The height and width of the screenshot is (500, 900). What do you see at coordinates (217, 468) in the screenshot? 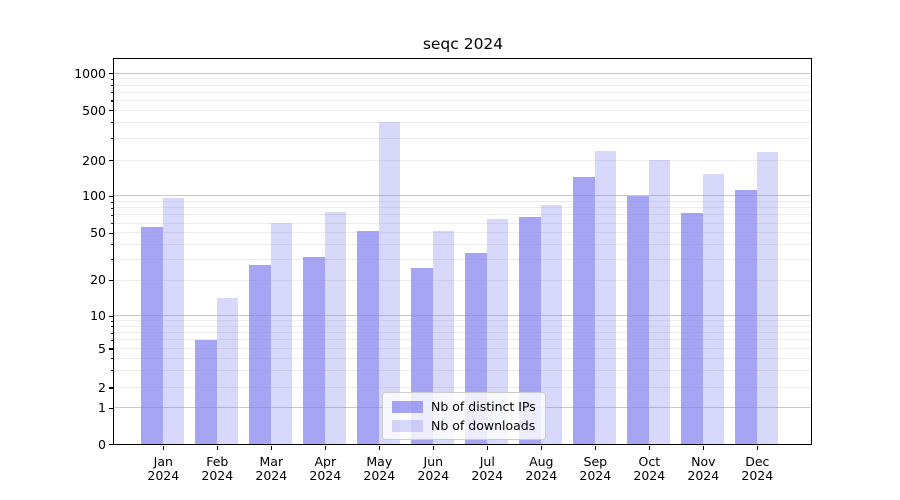
I see `x-tick-label: Feb 2024` at bounding box center [217, 468].